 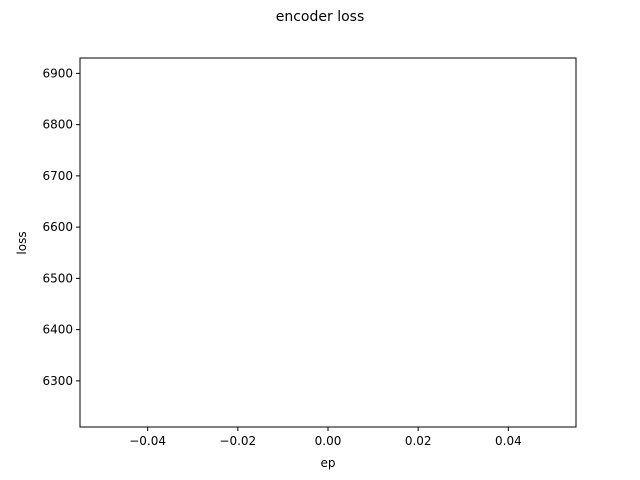 What do you see at coordinates (57, 381) in the screenshot?
I see `y-tick-label: 6300` at bounding box center [57, 381].